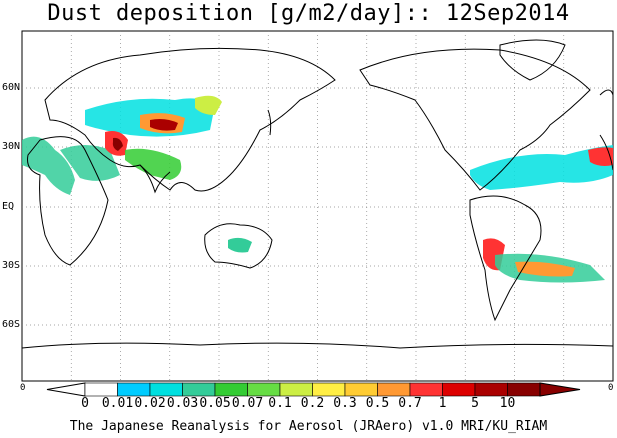 This screenshot has height=438, width=617. What do you see at coordinates (90, 163) in the screenshot?
I see `dust-field-arabia` at bounding box center [90, 163].